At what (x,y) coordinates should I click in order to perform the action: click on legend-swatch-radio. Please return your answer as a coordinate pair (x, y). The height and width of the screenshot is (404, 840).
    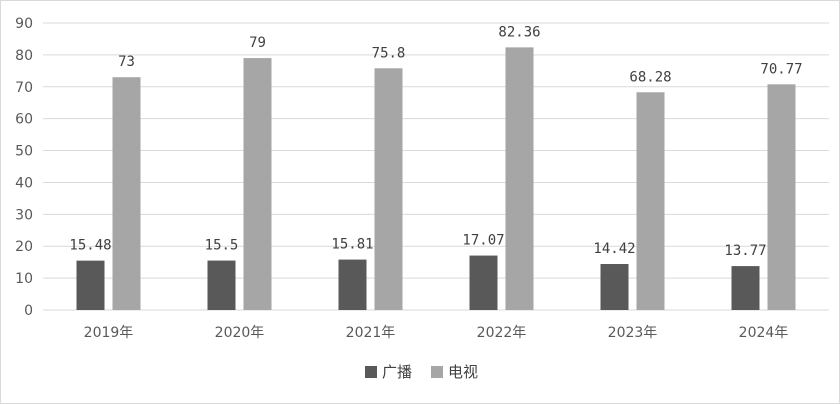
    Looking at the image, I should click on (371, 372).